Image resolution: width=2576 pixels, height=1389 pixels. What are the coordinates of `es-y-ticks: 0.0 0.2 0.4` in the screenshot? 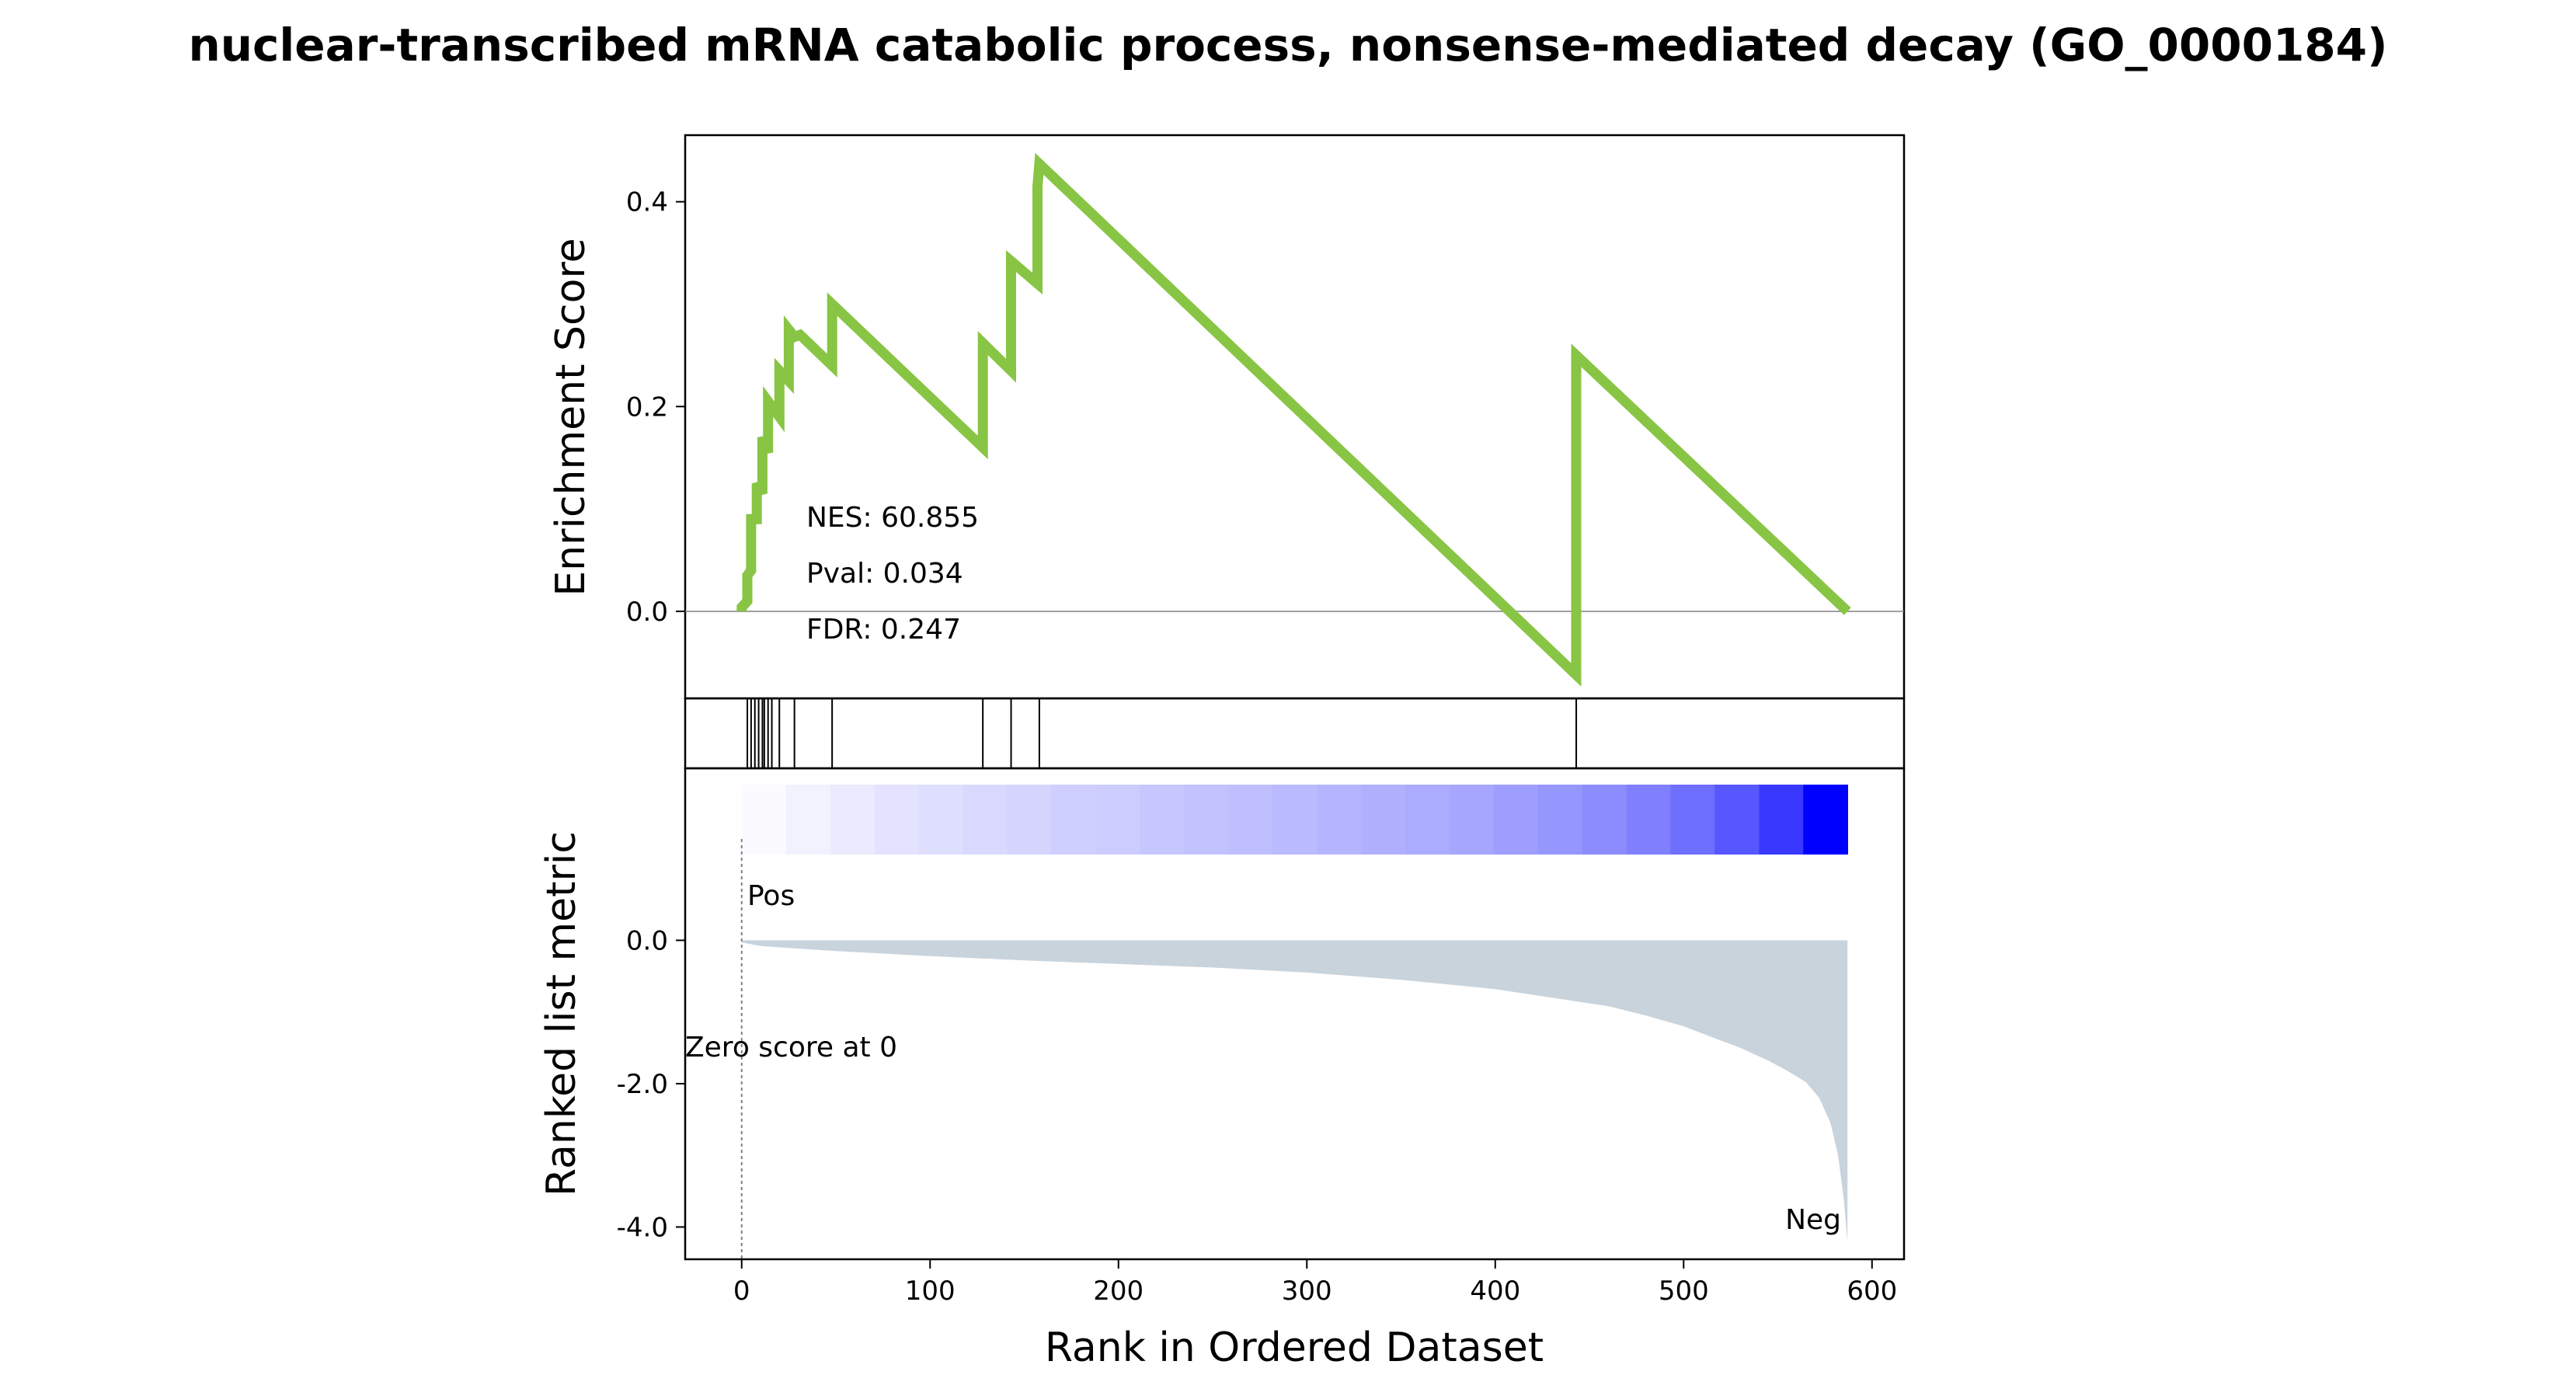 It's located at (655, 407).